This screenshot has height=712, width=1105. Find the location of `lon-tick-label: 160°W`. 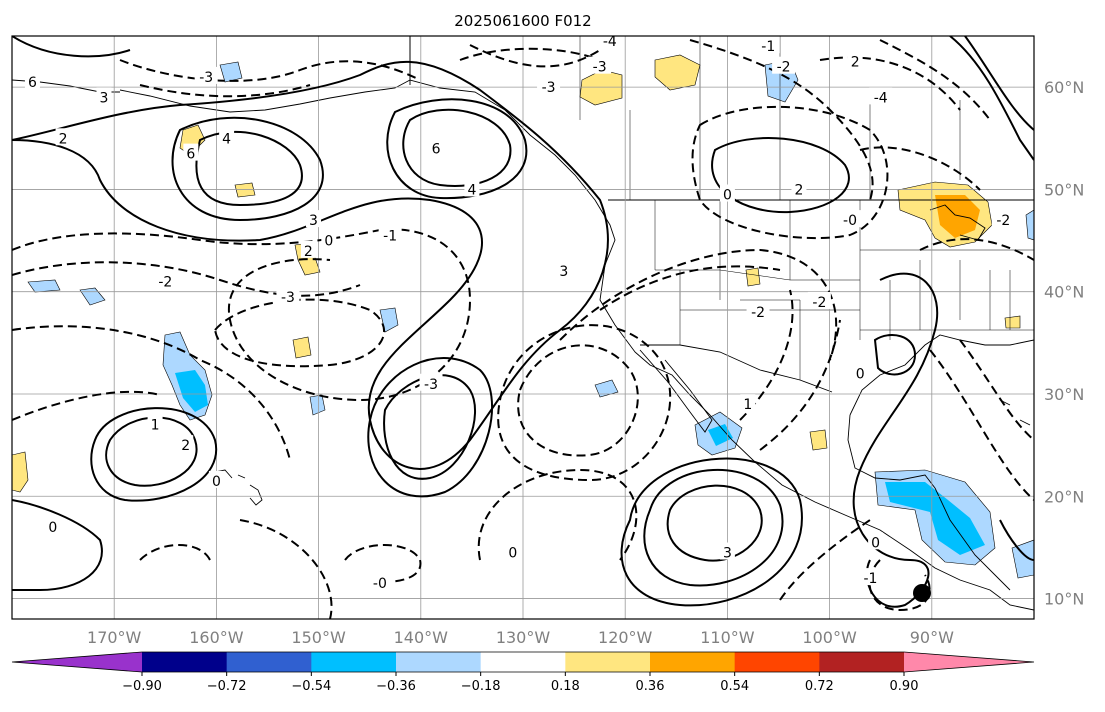

lon-tick-label: 160°W is located at coordinates (216, 637).